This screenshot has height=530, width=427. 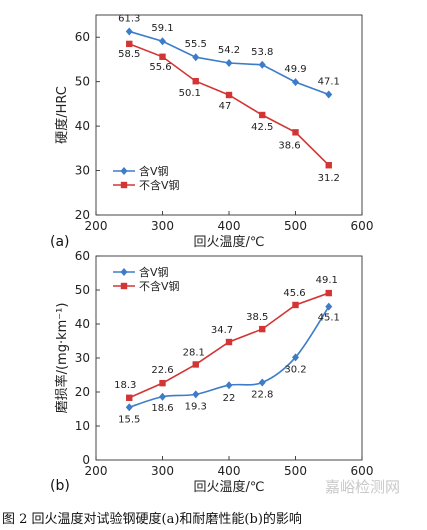 I want to click on panel-label: (b), so click(x=60, y=486).